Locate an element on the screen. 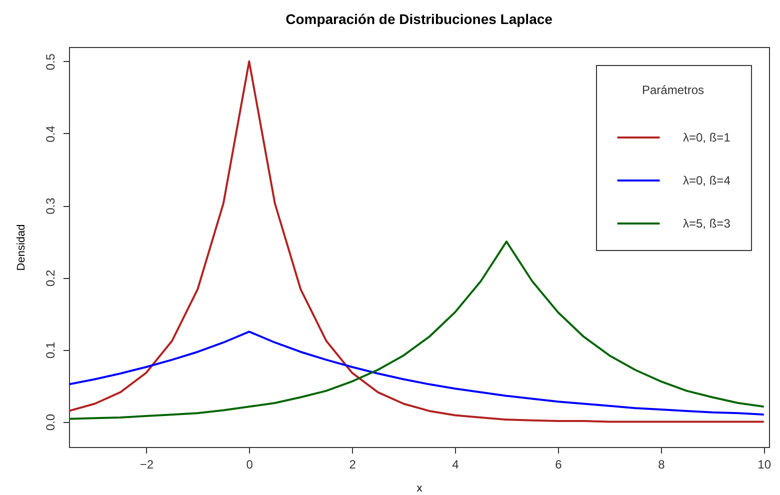  legend-label: λ=0, ß=4 is located at coordinates (707, 181).